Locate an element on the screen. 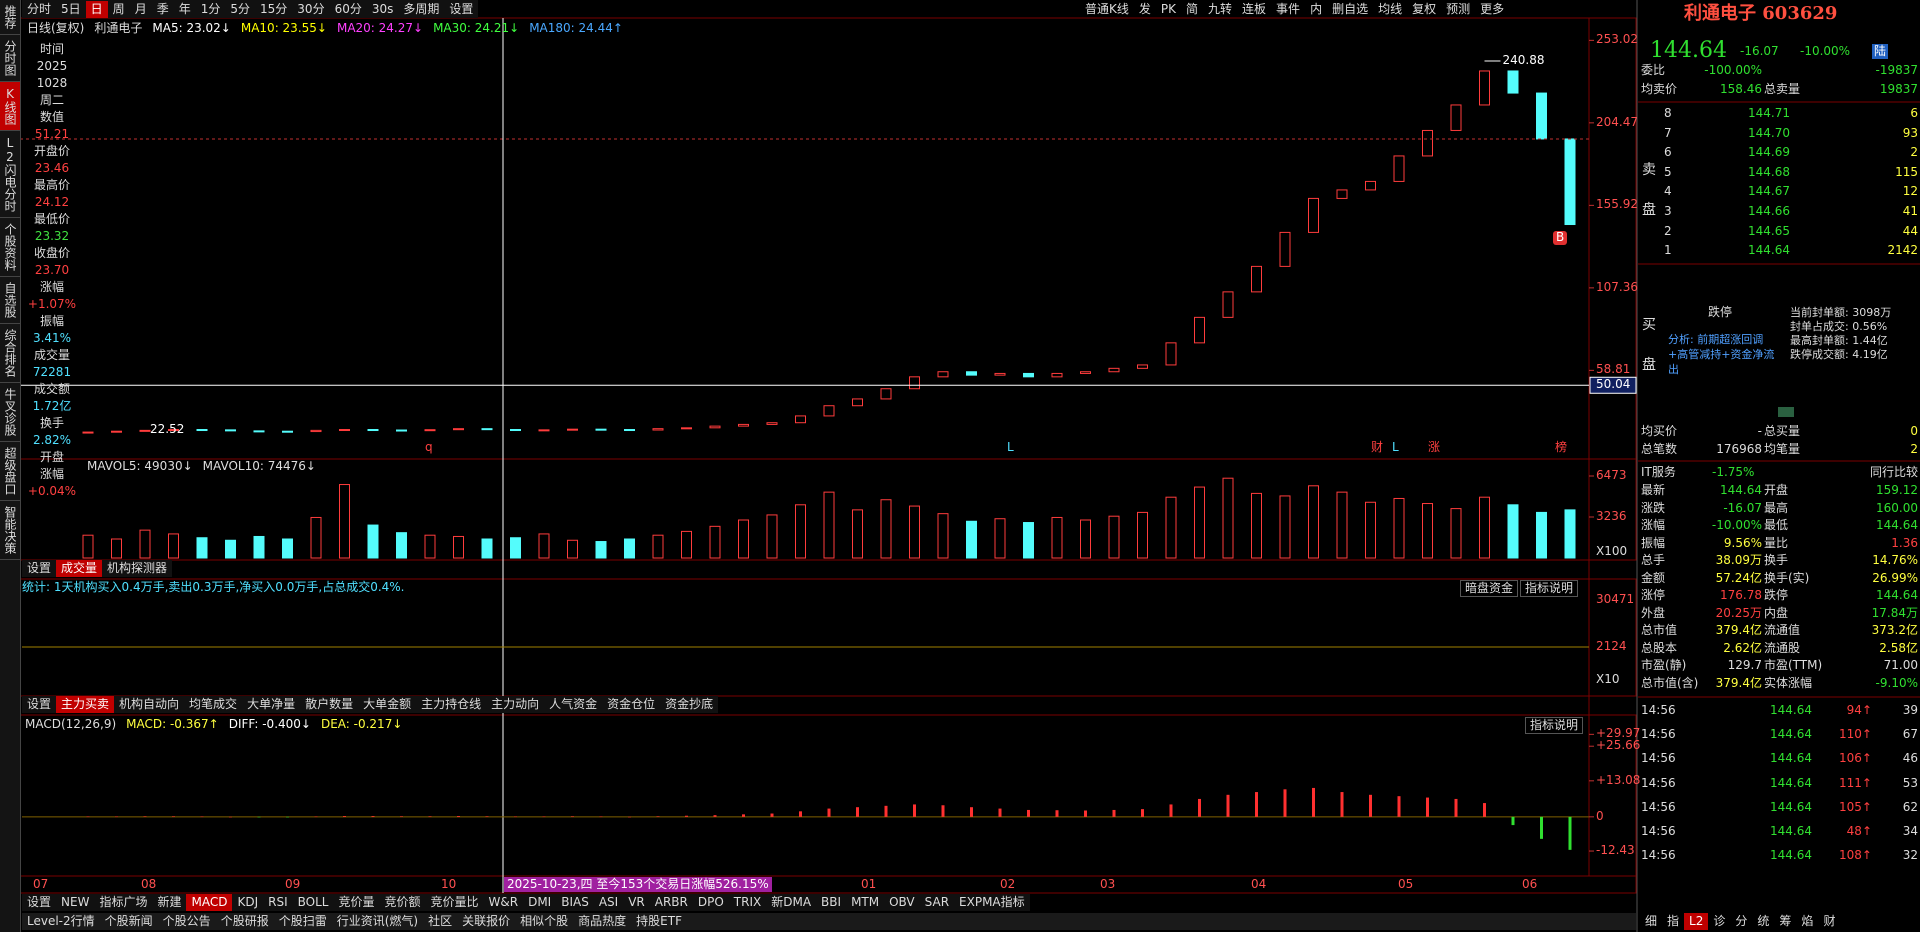 The width and height of the screenshot is (1920, 932). footer-tab: Level-2行情 is located at coordinates (61, 921).